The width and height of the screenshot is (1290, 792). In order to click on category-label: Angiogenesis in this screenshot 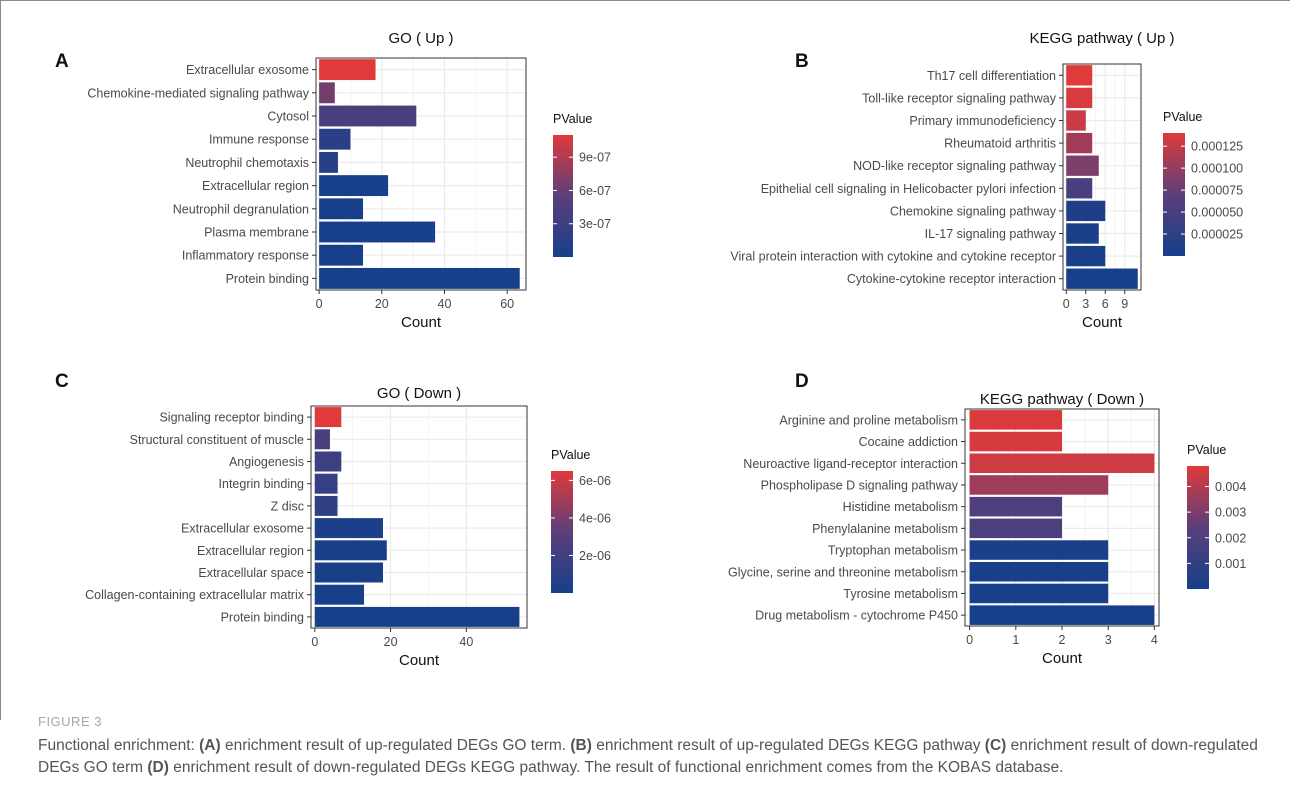, I will do `click(266, 462)`.